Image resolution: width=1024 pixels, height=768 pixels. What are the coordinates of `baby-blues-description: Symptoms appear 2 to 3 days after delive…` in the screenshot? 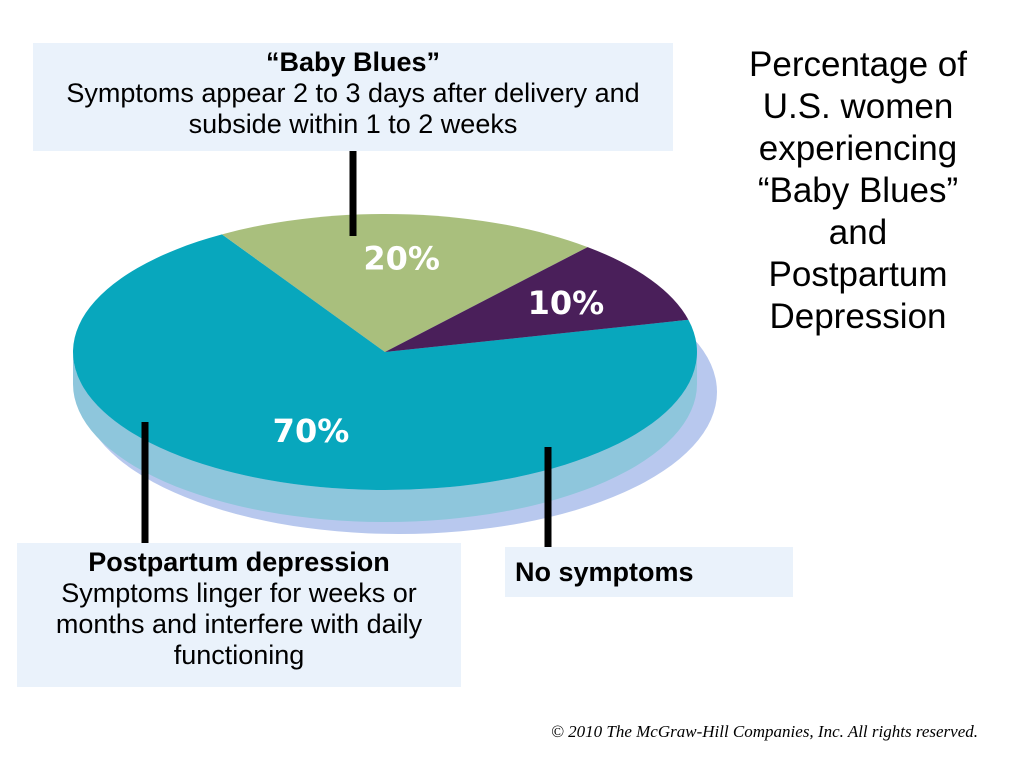 It's located at (353, 108).